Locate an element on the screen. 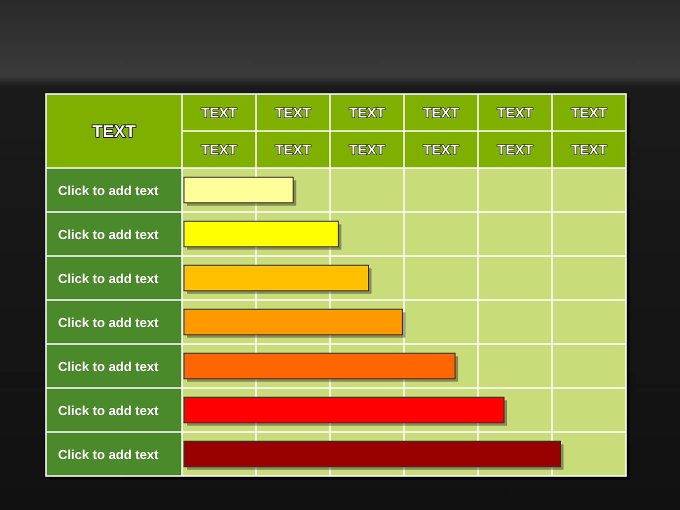  y-axis-title: TEXT is located at coordinates (114, 131).